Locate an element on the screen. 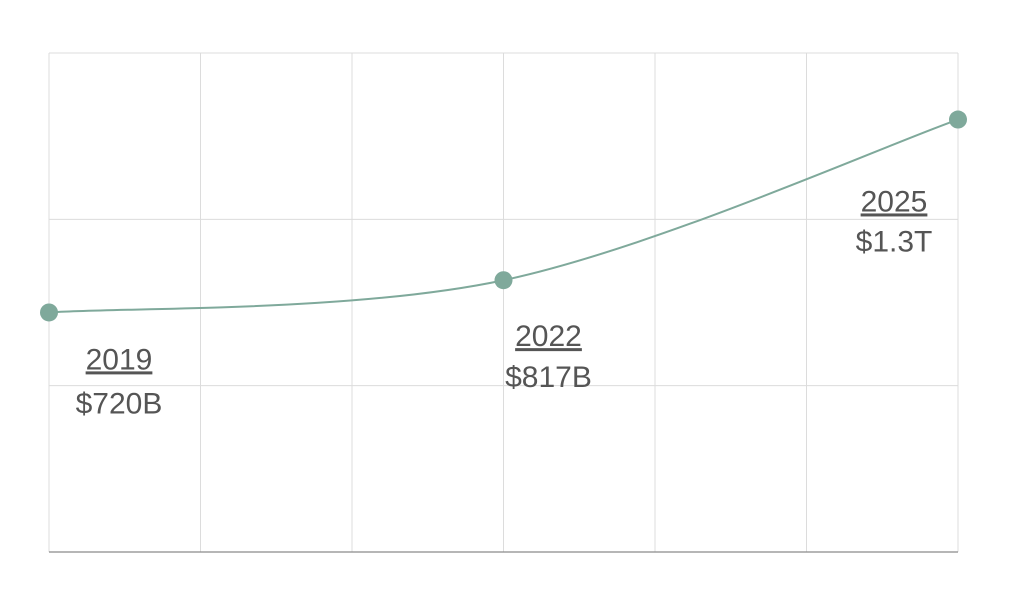 This screenshot has height=605, width=1024. value-label: $720B is located at coordinates (119, 403).